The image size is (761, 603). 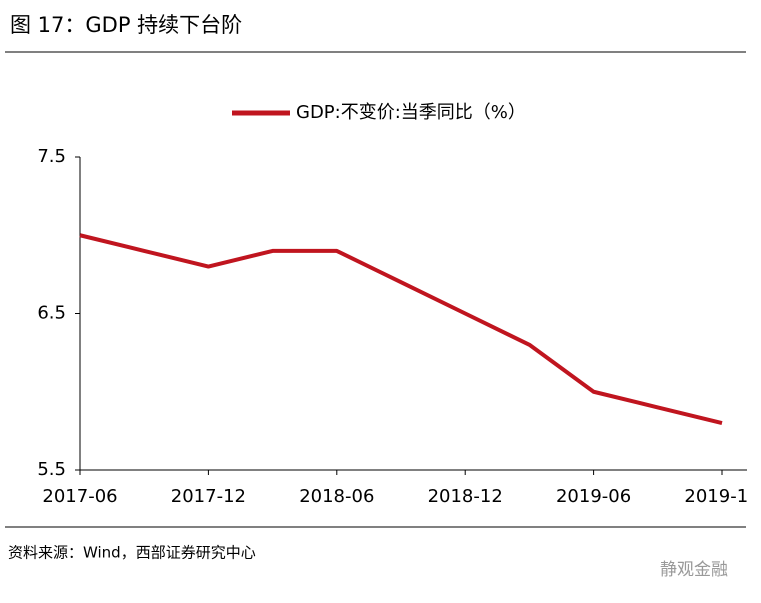 What do you see at coordinates (132, 553) in the screenshot?
I see `source: 资料来源：Wind，西部证券研究中心` at bounding box center [132, 553].